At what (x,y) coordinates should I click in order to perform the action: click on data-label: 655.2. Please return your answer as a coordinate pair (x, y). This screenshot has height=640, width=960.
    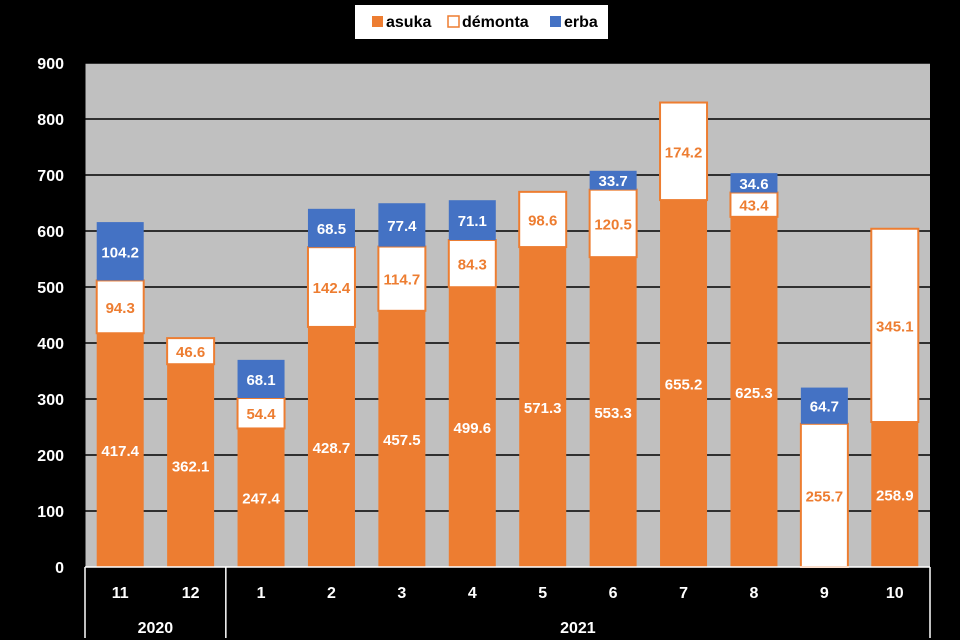
    Looking at the image, I should click on (684, 385).